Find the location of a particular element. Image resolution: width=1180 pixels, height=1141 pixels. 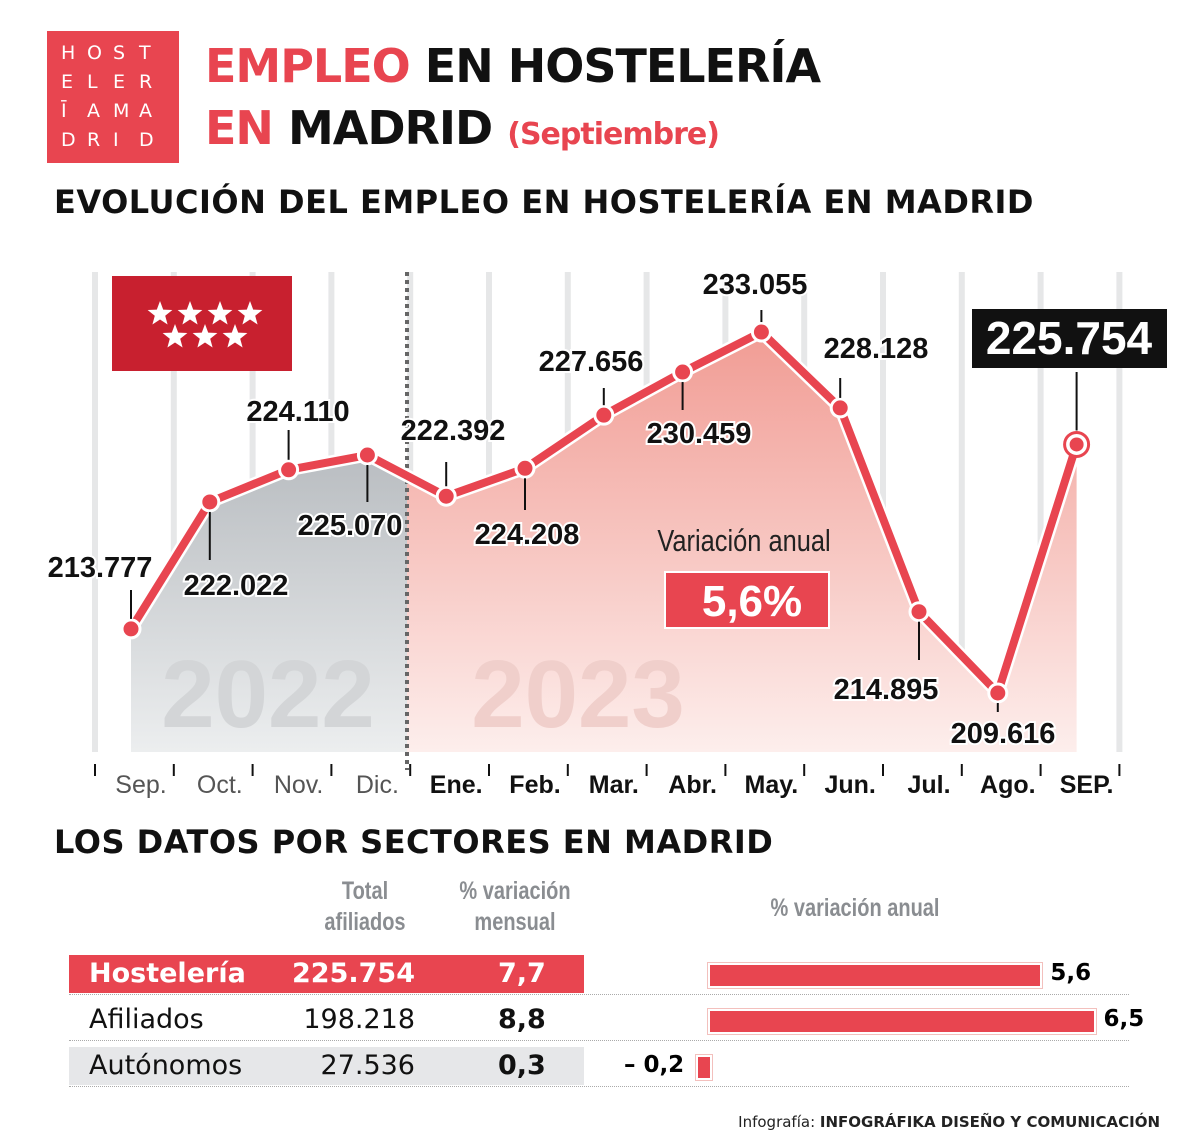

x-tick-label: Abr. is located at coordinates (692, 785).